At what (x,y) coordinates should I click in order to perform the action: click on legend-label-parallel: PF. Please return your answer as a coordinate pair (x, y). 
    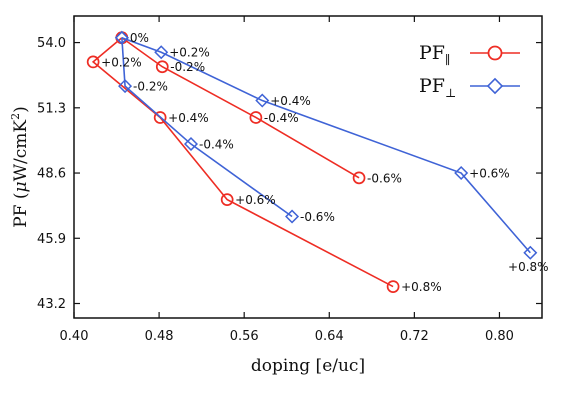
    Looking at the image, I should click on (432, 53).